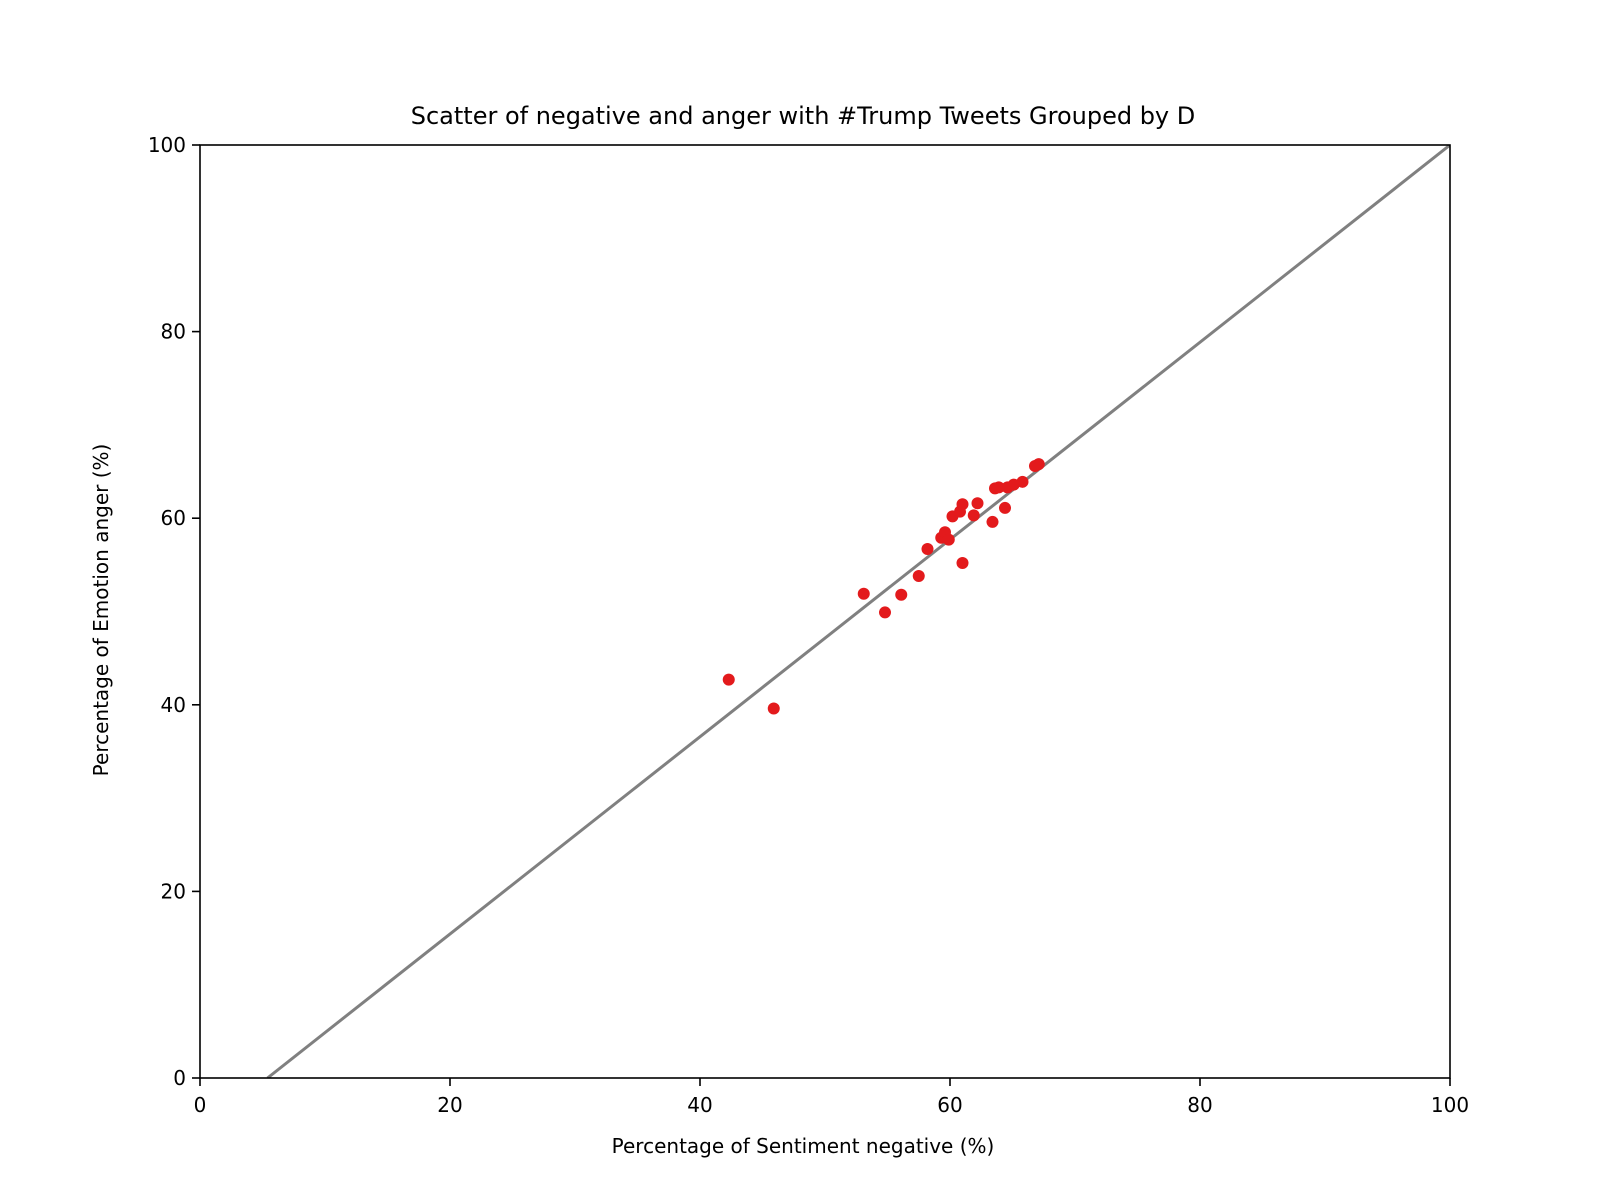 The image size is (1600, 1200). Describe the element at coordinates (174, 611) in the screenshot. I see `y-axis-ticks: 0 20 40 60 80 100` at that location.